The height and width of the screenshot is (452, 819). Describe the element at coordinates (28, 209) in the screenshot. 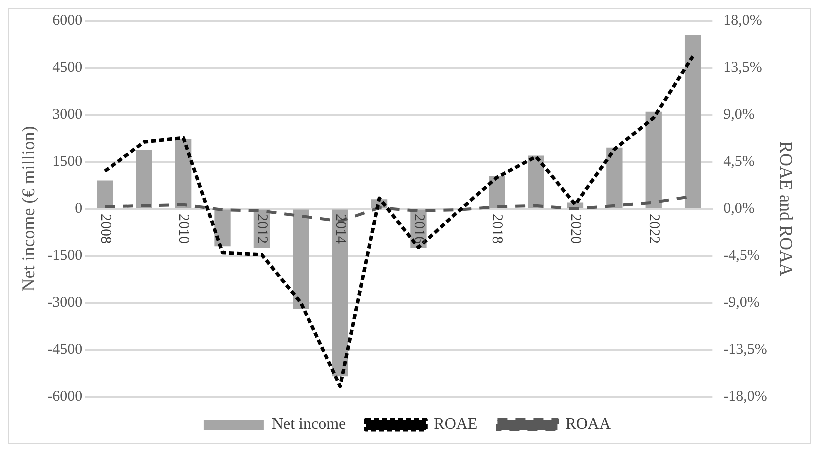

I see `y-axis-title: Net income (€ million)` at that location.